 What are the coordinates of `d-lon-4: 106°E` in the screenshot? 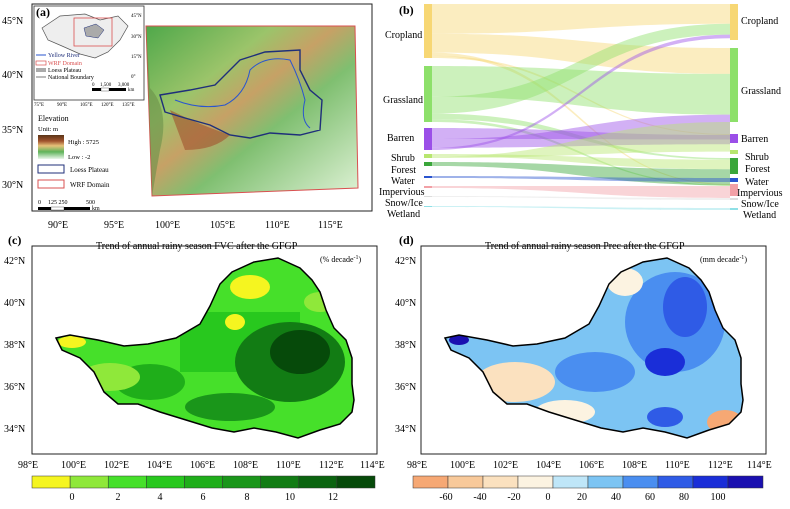 It's located at (591, 465).